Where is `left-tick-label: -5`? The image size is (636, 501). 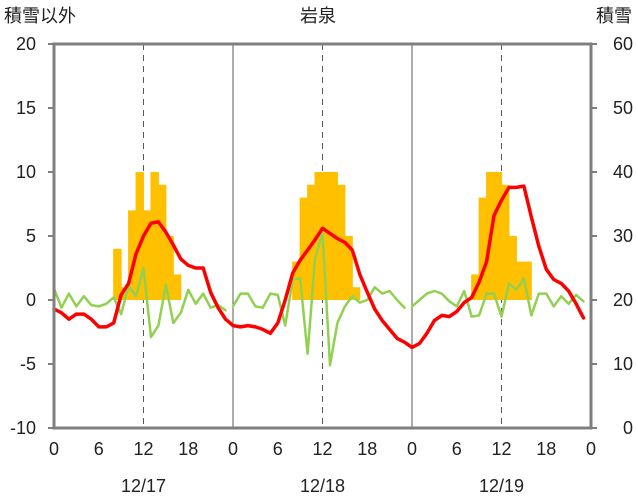 left-tick-label: -5 is located at coordinates (28, 364).